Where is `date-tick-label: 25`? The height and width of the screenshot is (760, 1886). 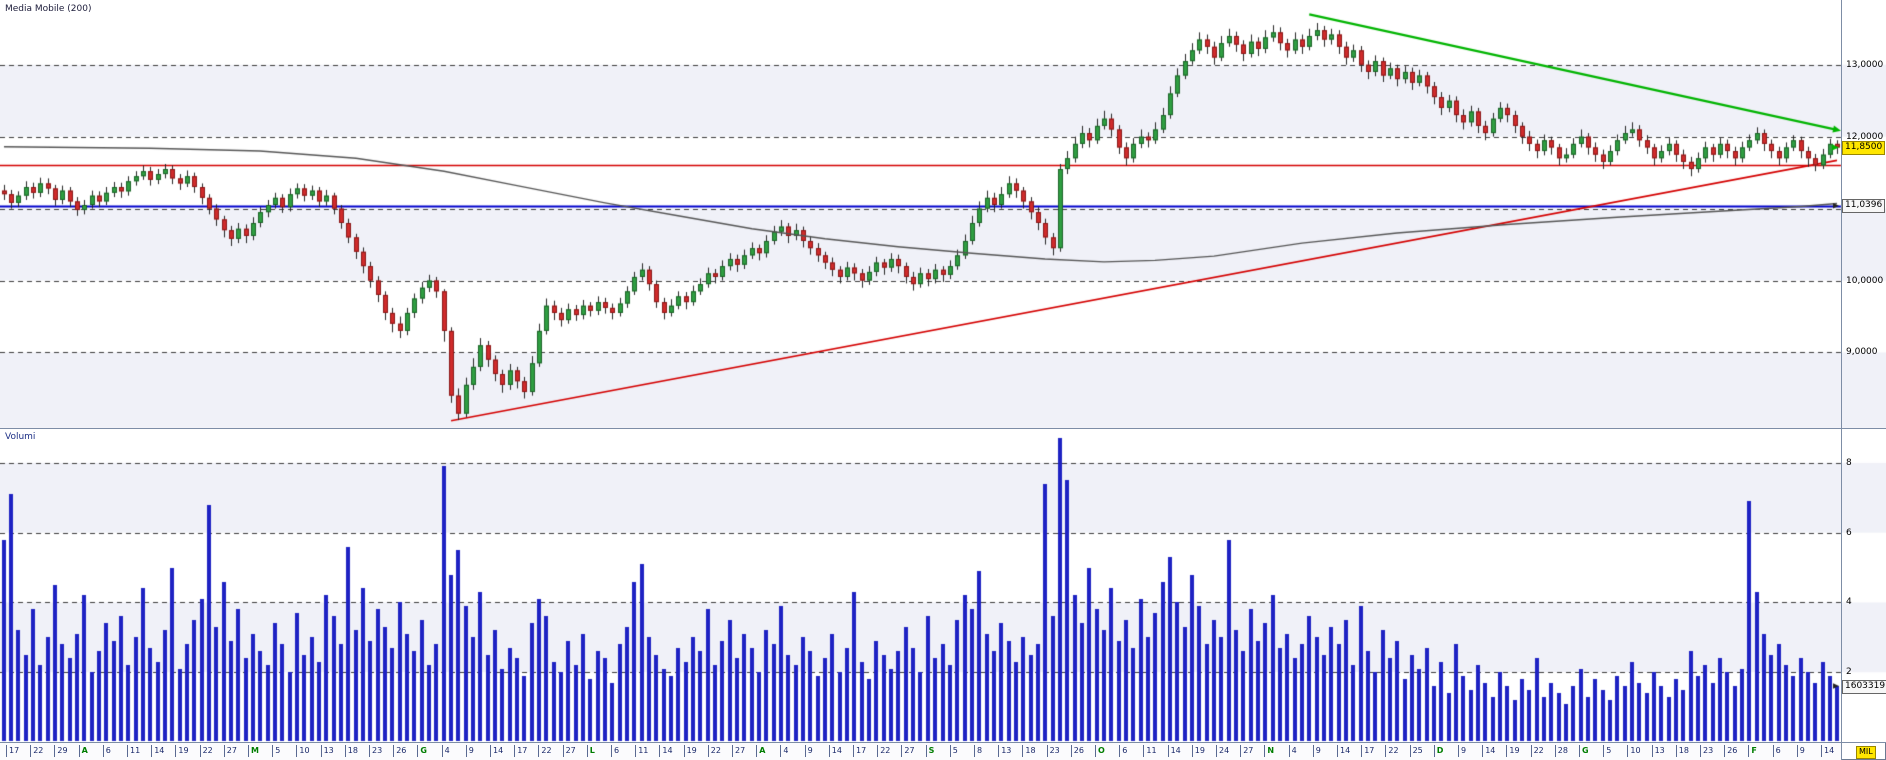
date-tick-label: 25 is located at coordinates (1416, 751).